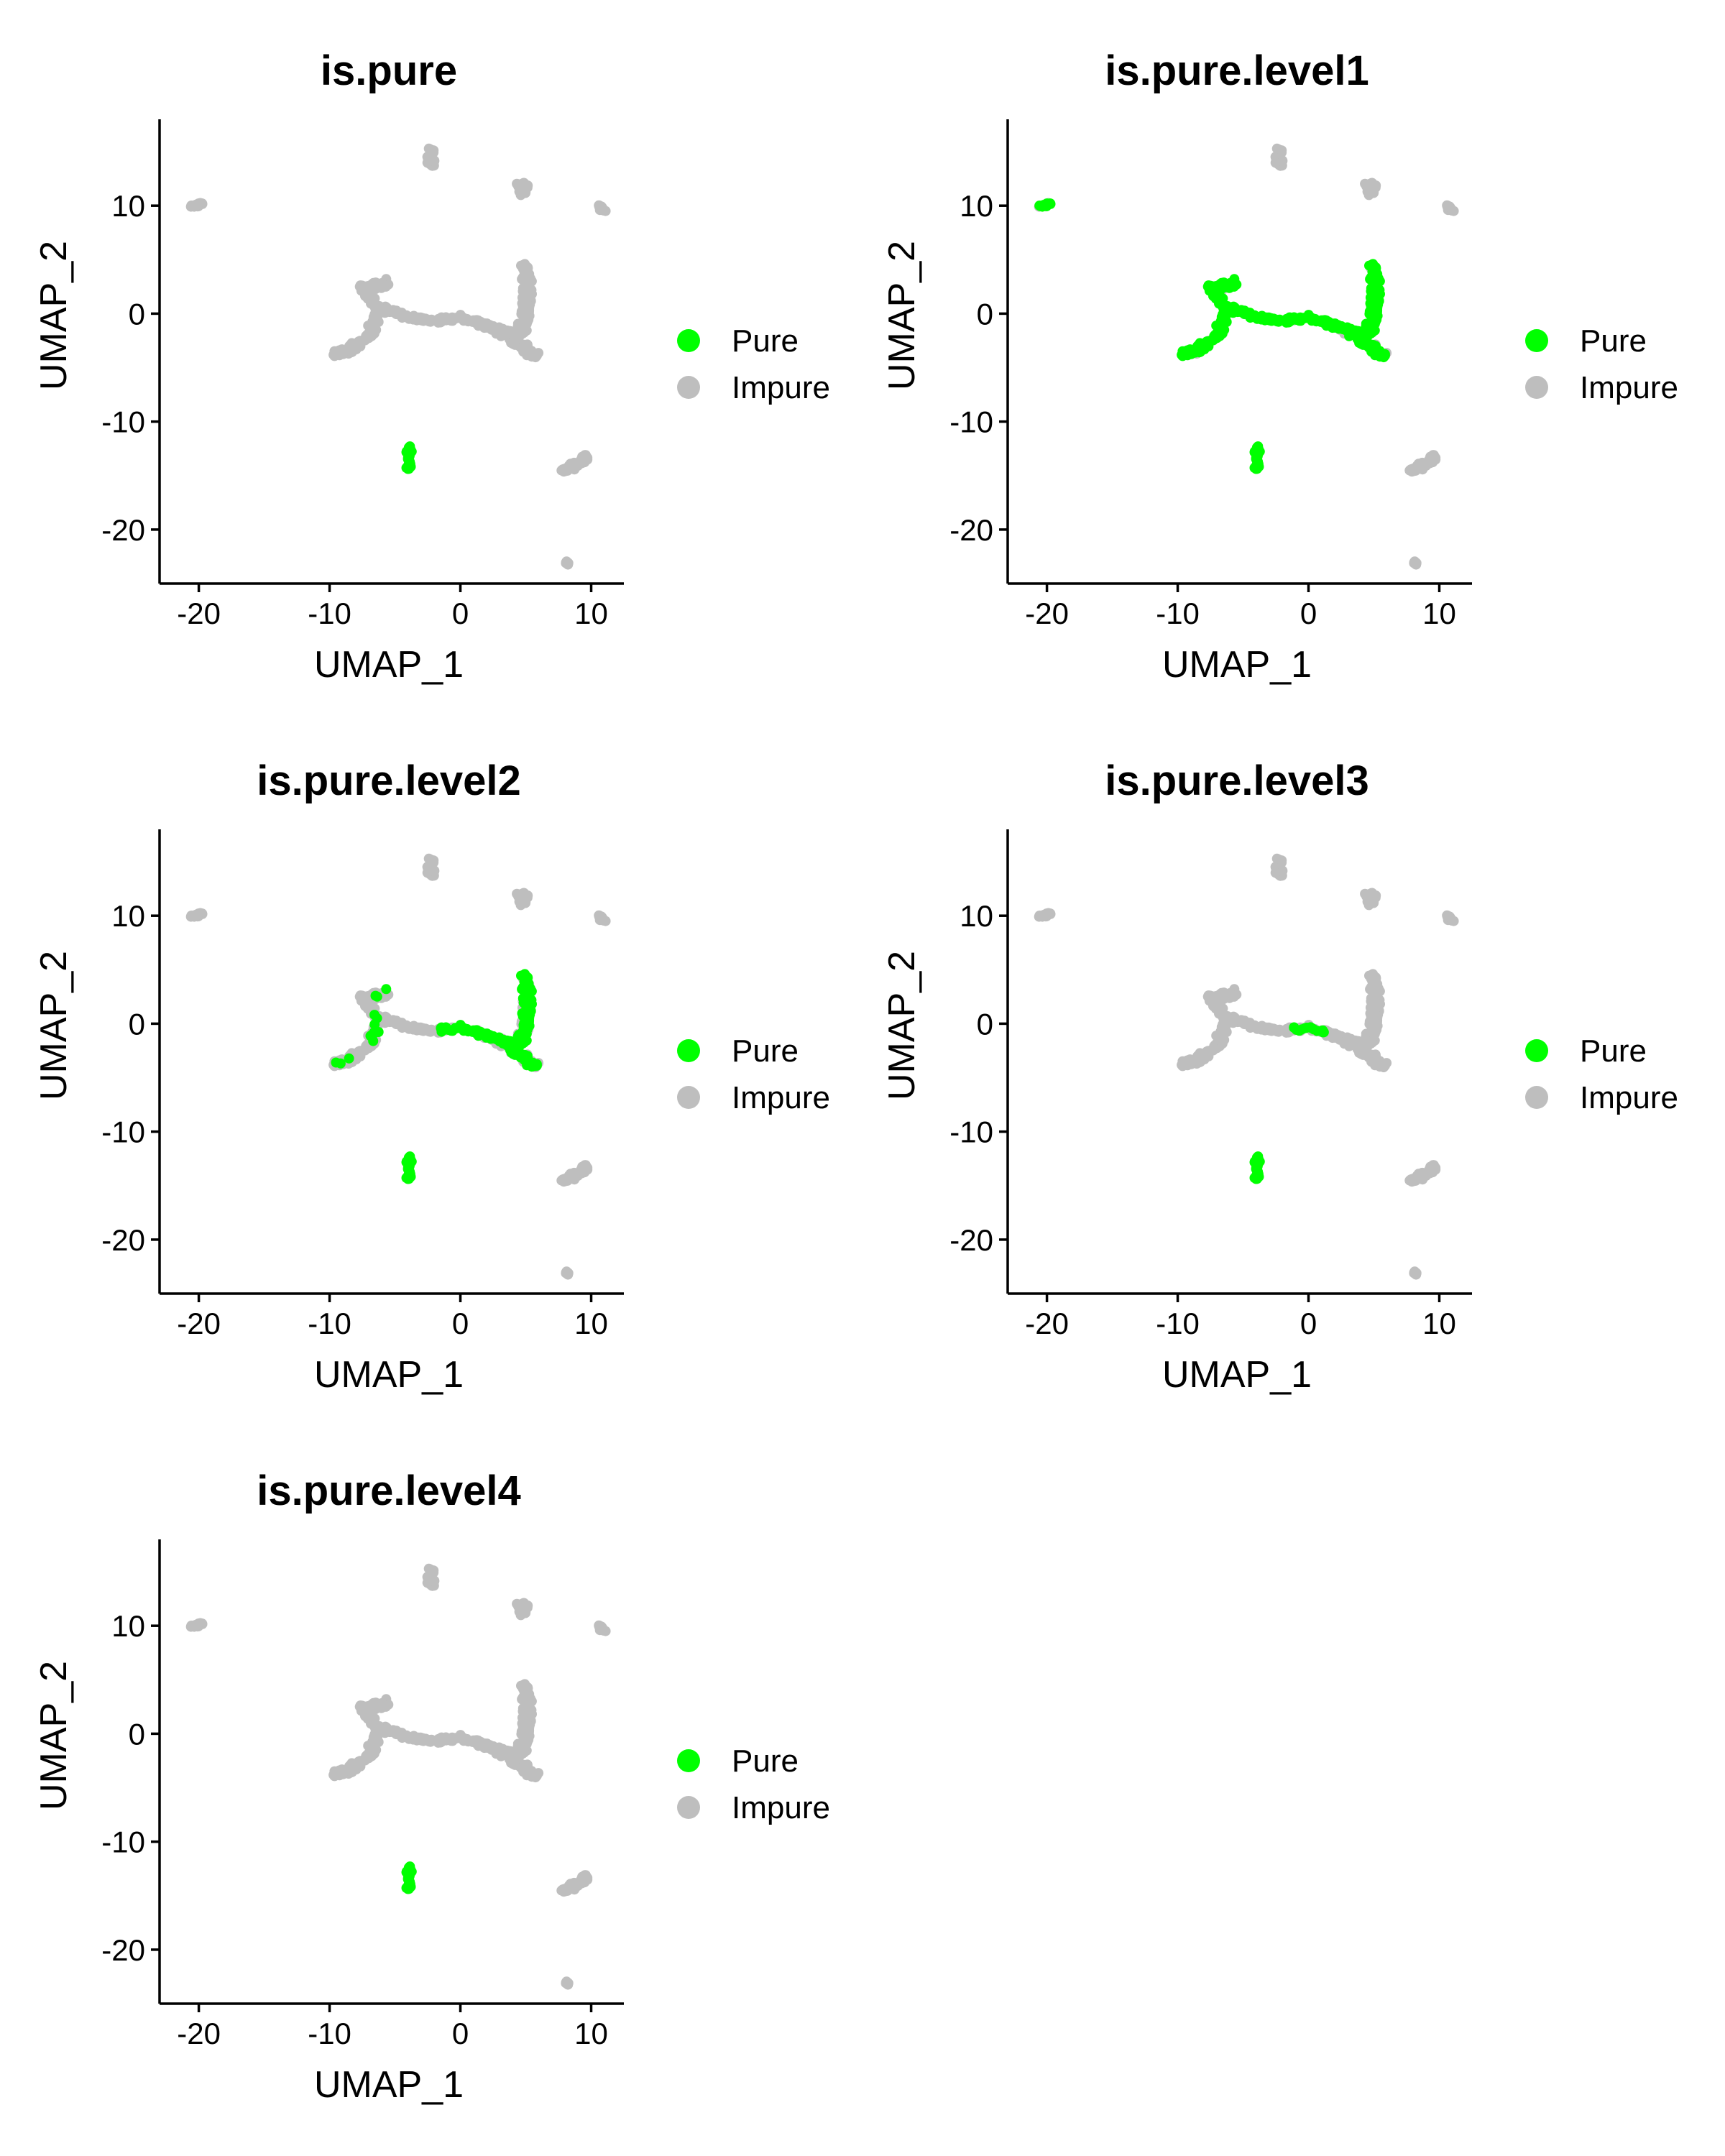  What do you see at coordinates (753, 364) in the screenshot?
I see `legend: Pure Impure` at bounding box center [753, 364].